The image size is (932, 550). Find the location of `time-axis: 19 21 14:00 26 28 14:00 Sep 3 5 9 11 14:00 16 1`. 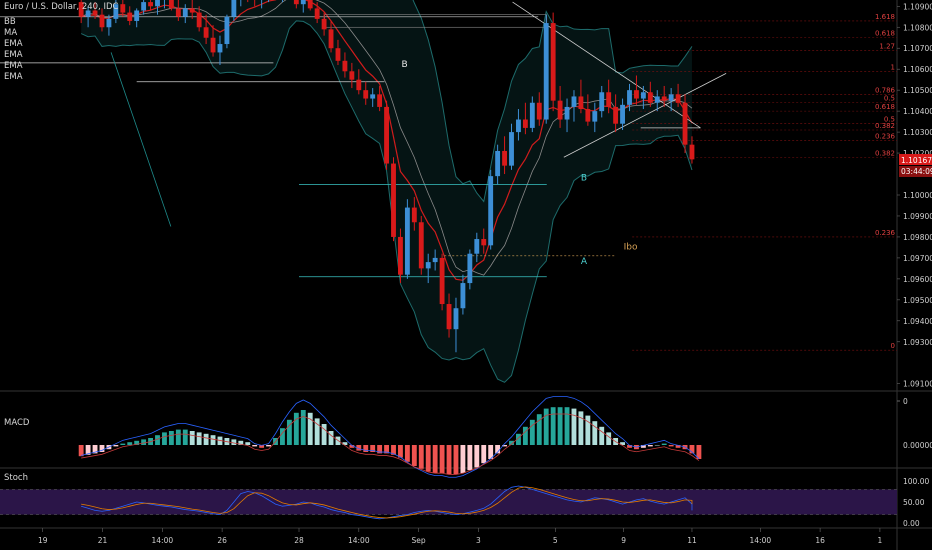

time-axis: 19 21 14:00 26 28 14:00 Sep 3 5 9 11 14:00 16 1 is located at coordinates (460, 536).